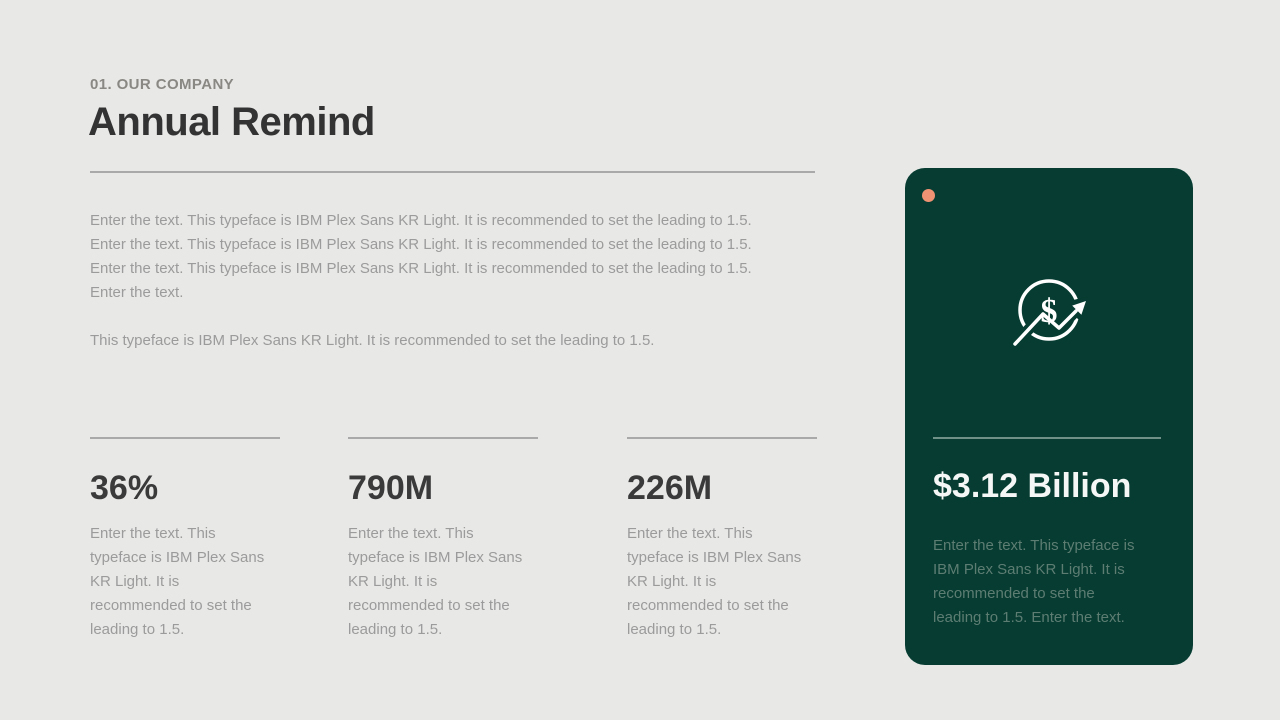 Image resolution: width=1280 pixels, height=720 pixels. I want to click on slide-title: Annual Remind, so click(231, 122).